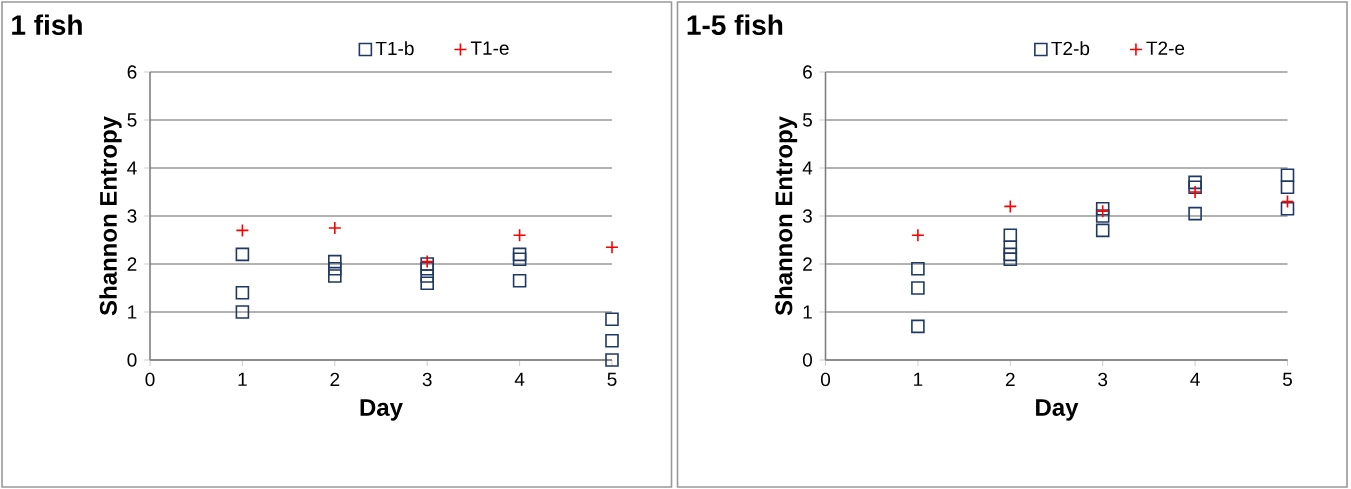 The height and width of the screenshot is (489, 1351). What do you see at coordinates (47, 24) in the screenshot?
I see `chart-title: 1 fish` at bounding box center [47, 24].